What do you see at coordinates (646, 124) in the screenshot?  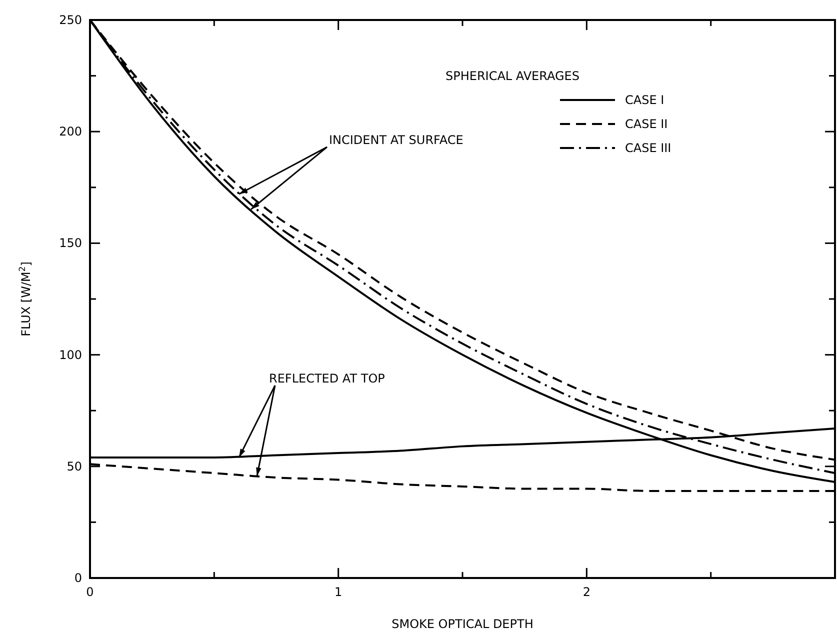 I see `legend-label: CASE II` at bounding box center [646, 124].